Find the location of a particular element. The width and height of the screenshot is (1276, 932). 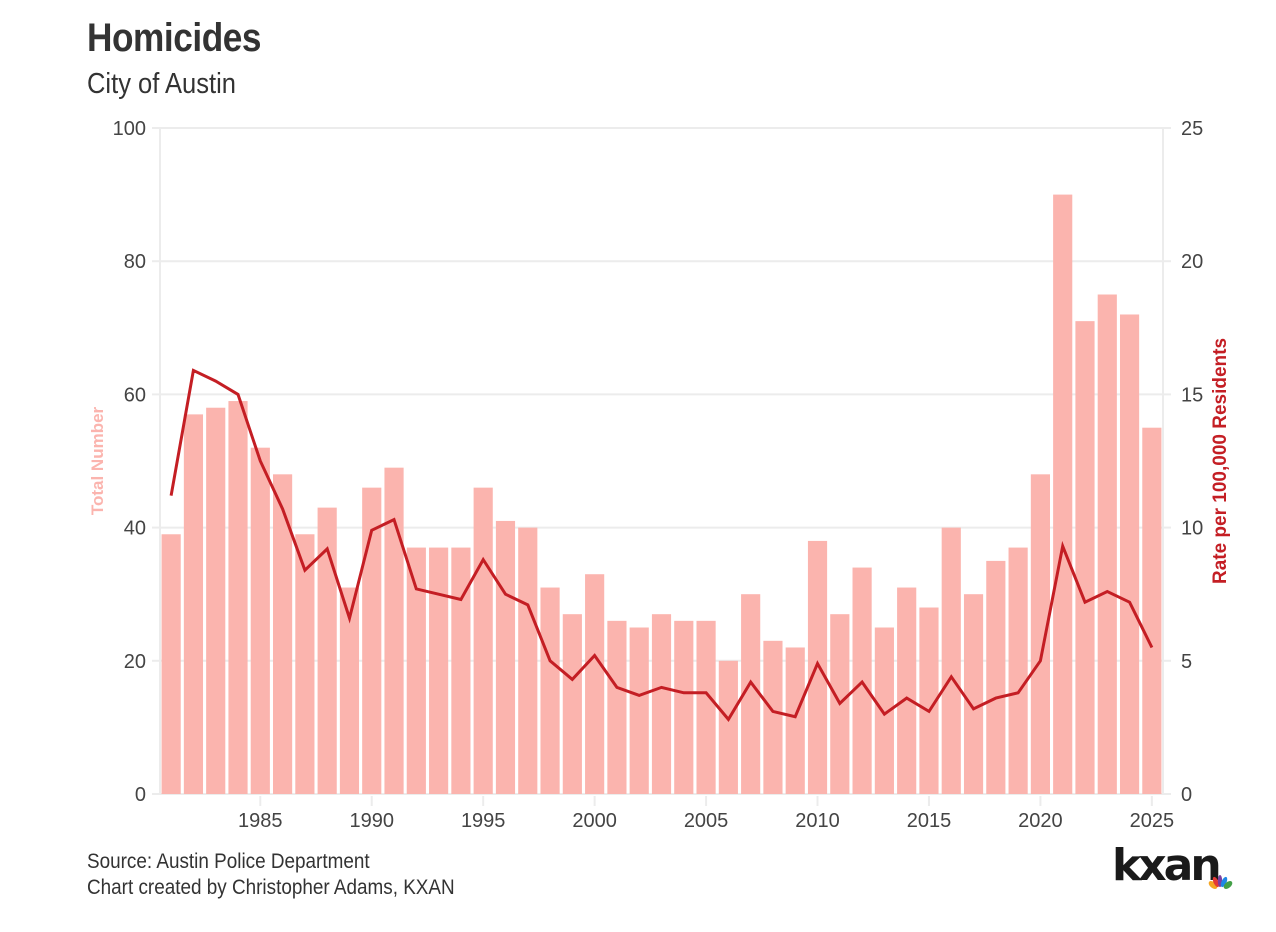

x-tick-label: 1985 is located at coordinates (260, 821).